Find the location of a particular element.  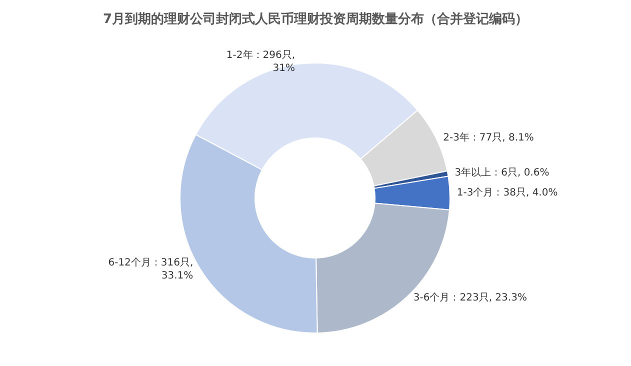

data-label: ：38只, 4.0% is located at coordinates (525, 192).